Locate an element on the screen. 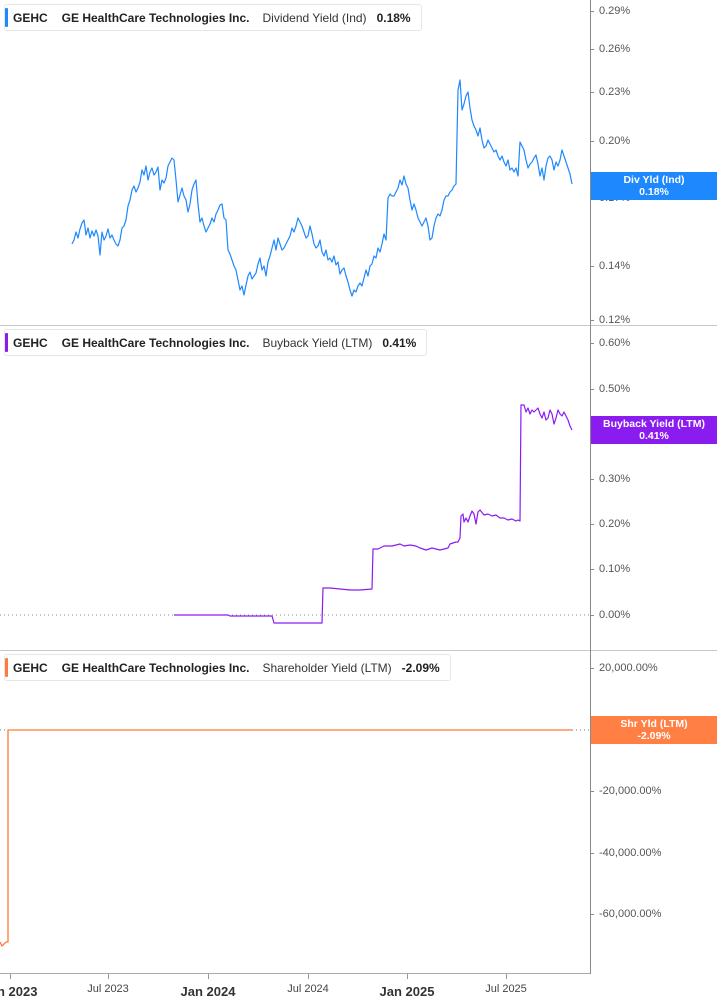 This screenshot has height=1005, width=717. legend-value: -2.09% is located at coordinates (420, 667).